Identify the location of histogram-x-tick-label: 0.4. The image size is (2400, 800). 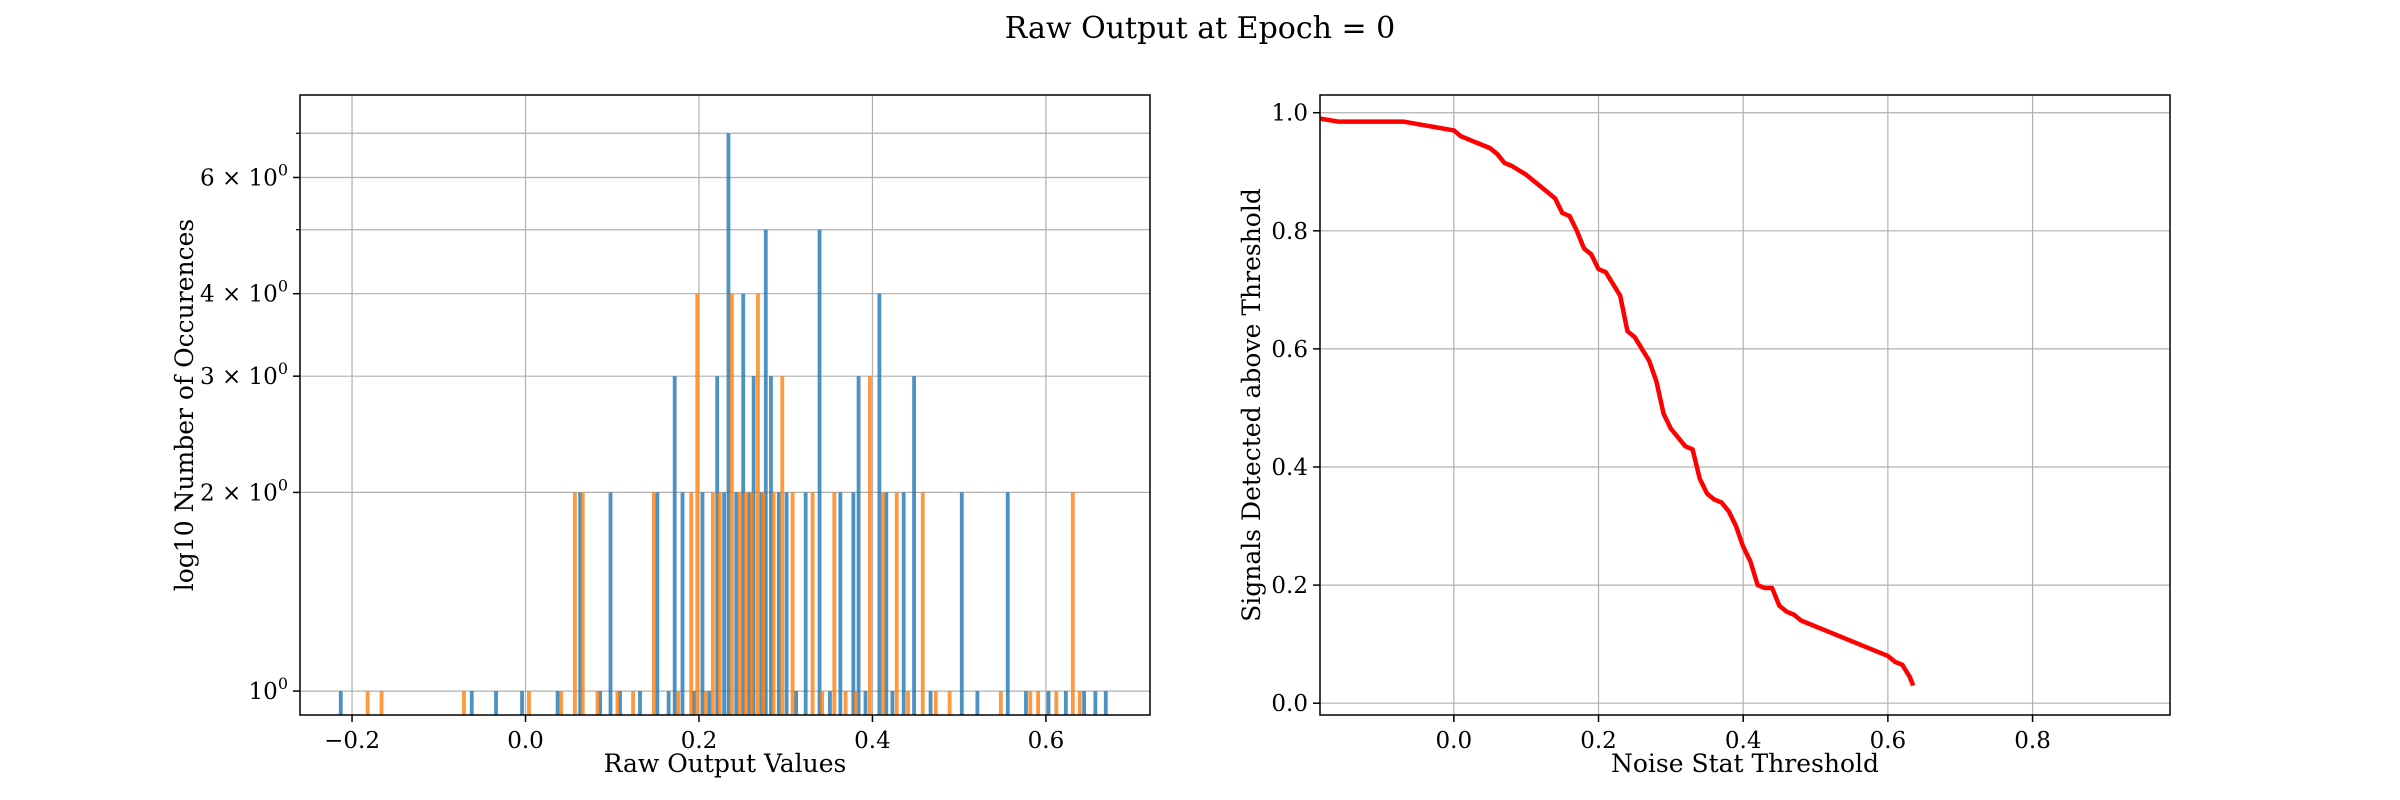
(872, 741).